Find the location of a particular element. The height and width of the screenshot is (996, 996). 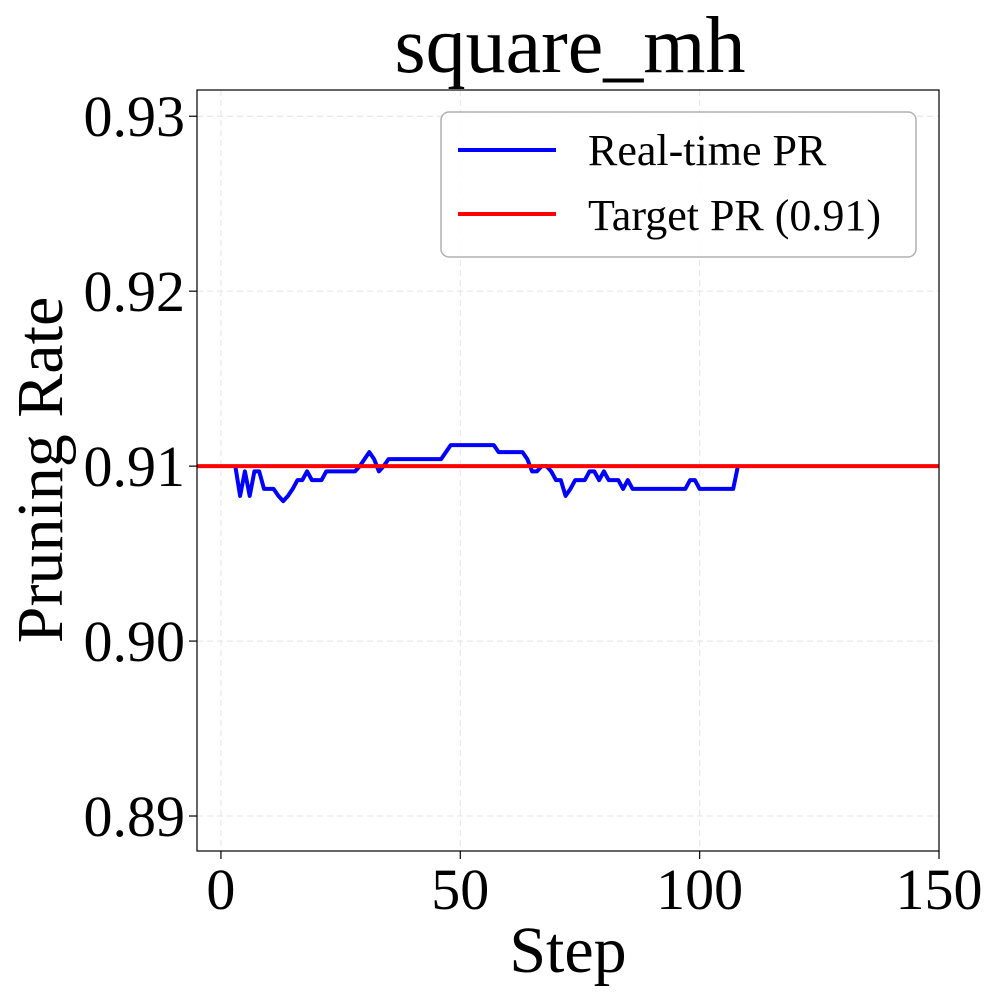

x-axis-label: Step is located at coordinates (567, 950).